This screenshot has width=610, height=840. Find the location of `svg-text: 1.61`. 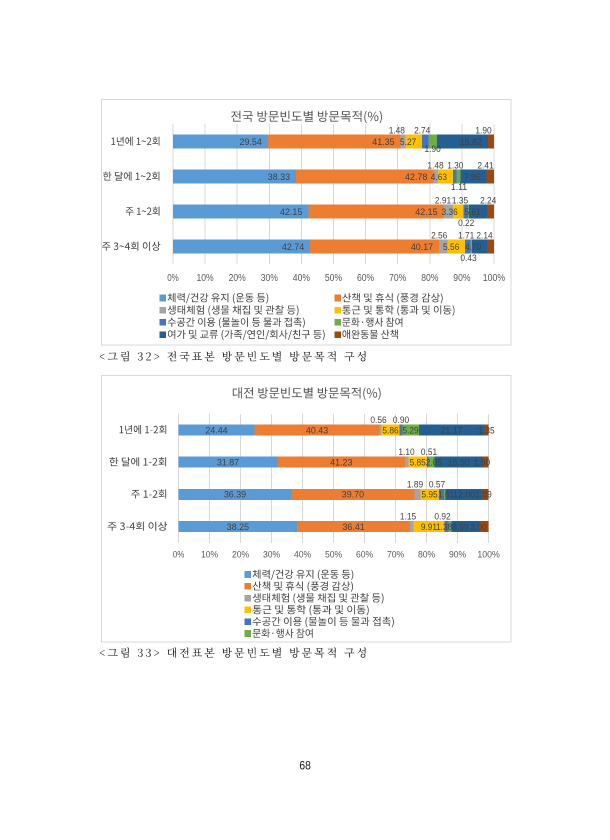

svg-text: 1.61 is located at coordinates (446, 494).